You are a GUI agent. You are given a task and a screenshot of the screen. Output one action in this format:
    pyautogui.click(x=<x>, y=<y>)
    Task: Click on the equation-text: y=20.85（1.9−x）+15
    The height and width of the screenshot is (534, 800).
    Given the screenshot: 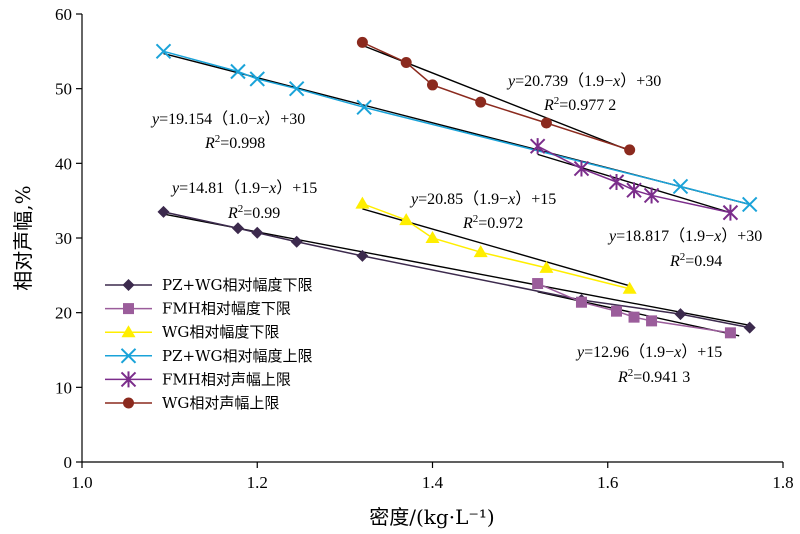 What is the action you would take?
    pyautogui.click(x=482, y=199)
    